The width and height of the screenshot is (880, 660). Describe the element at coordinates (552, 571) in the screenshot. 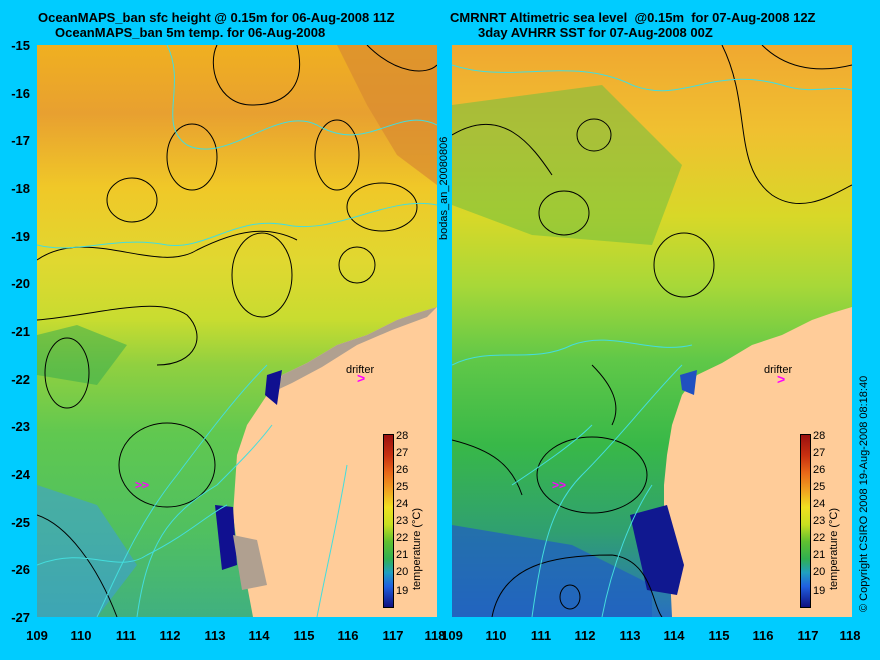

I see `cool-patch` at that location.